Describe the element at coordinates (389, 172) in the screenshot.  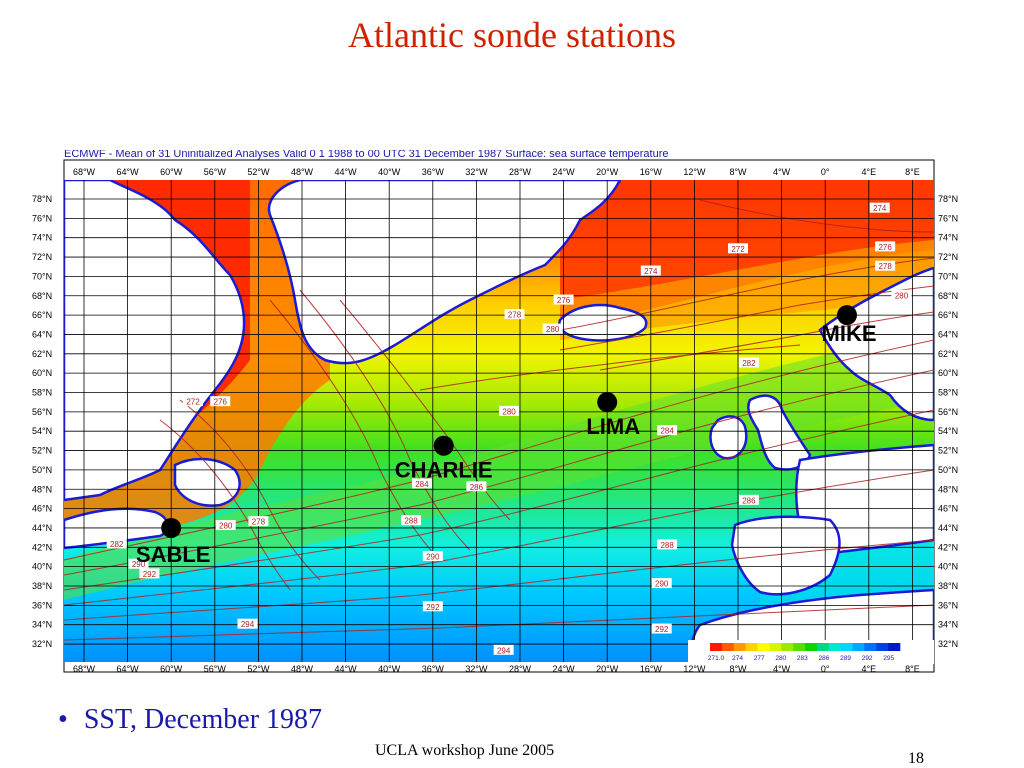
I see `top-lon-label: 40°W` at that location.